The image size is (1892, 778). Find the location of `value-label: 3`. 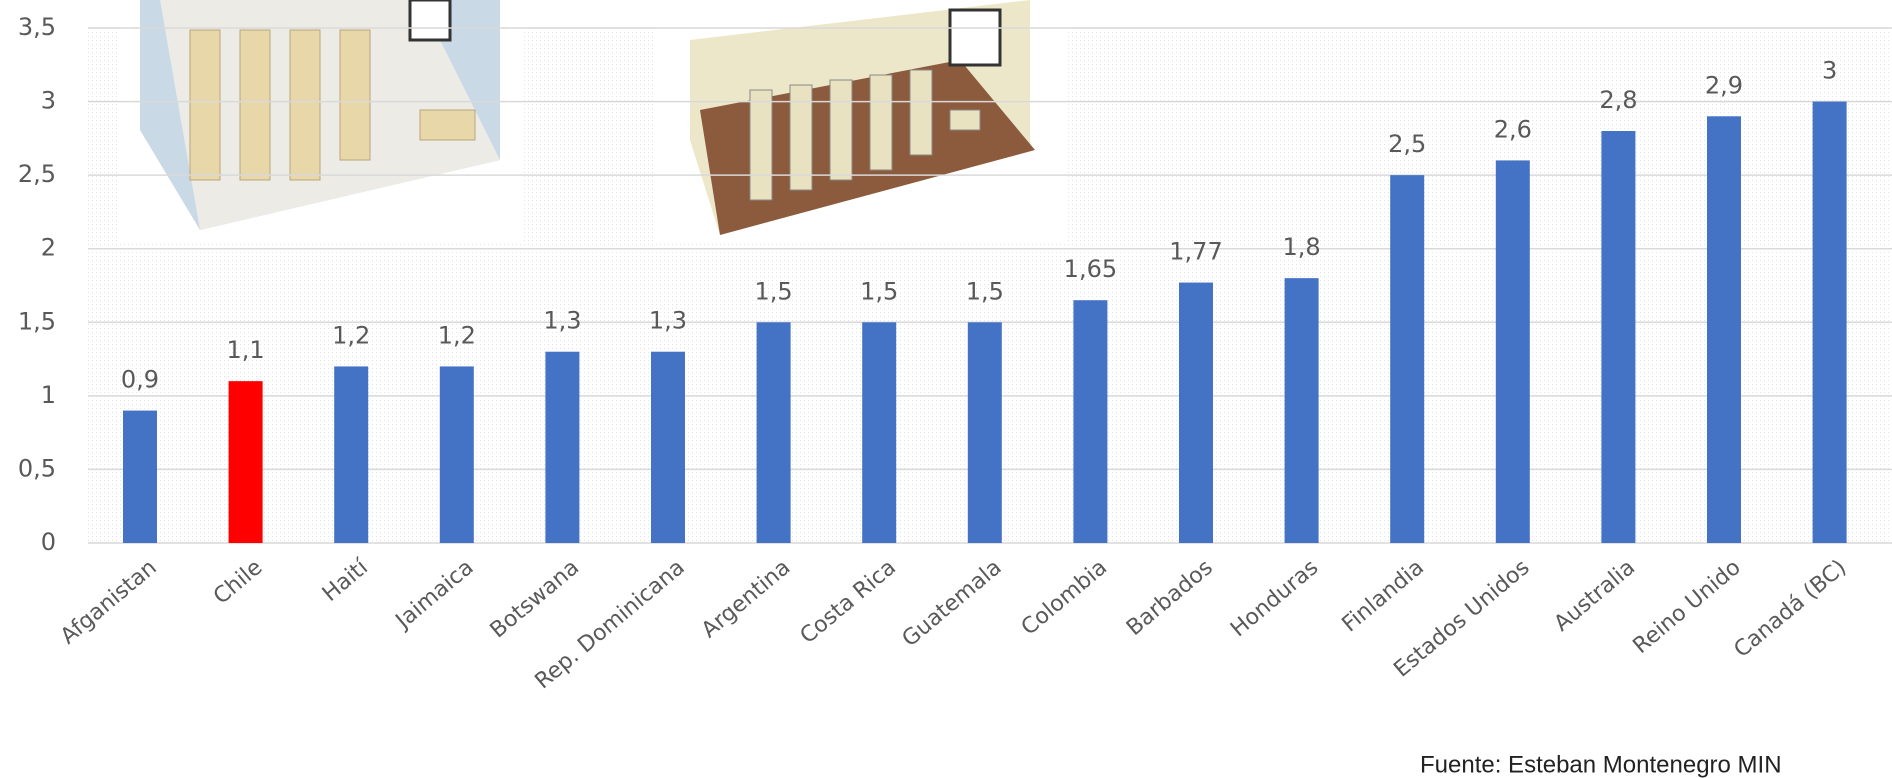

value-label: 3 is located at coordinates (1829, 71).